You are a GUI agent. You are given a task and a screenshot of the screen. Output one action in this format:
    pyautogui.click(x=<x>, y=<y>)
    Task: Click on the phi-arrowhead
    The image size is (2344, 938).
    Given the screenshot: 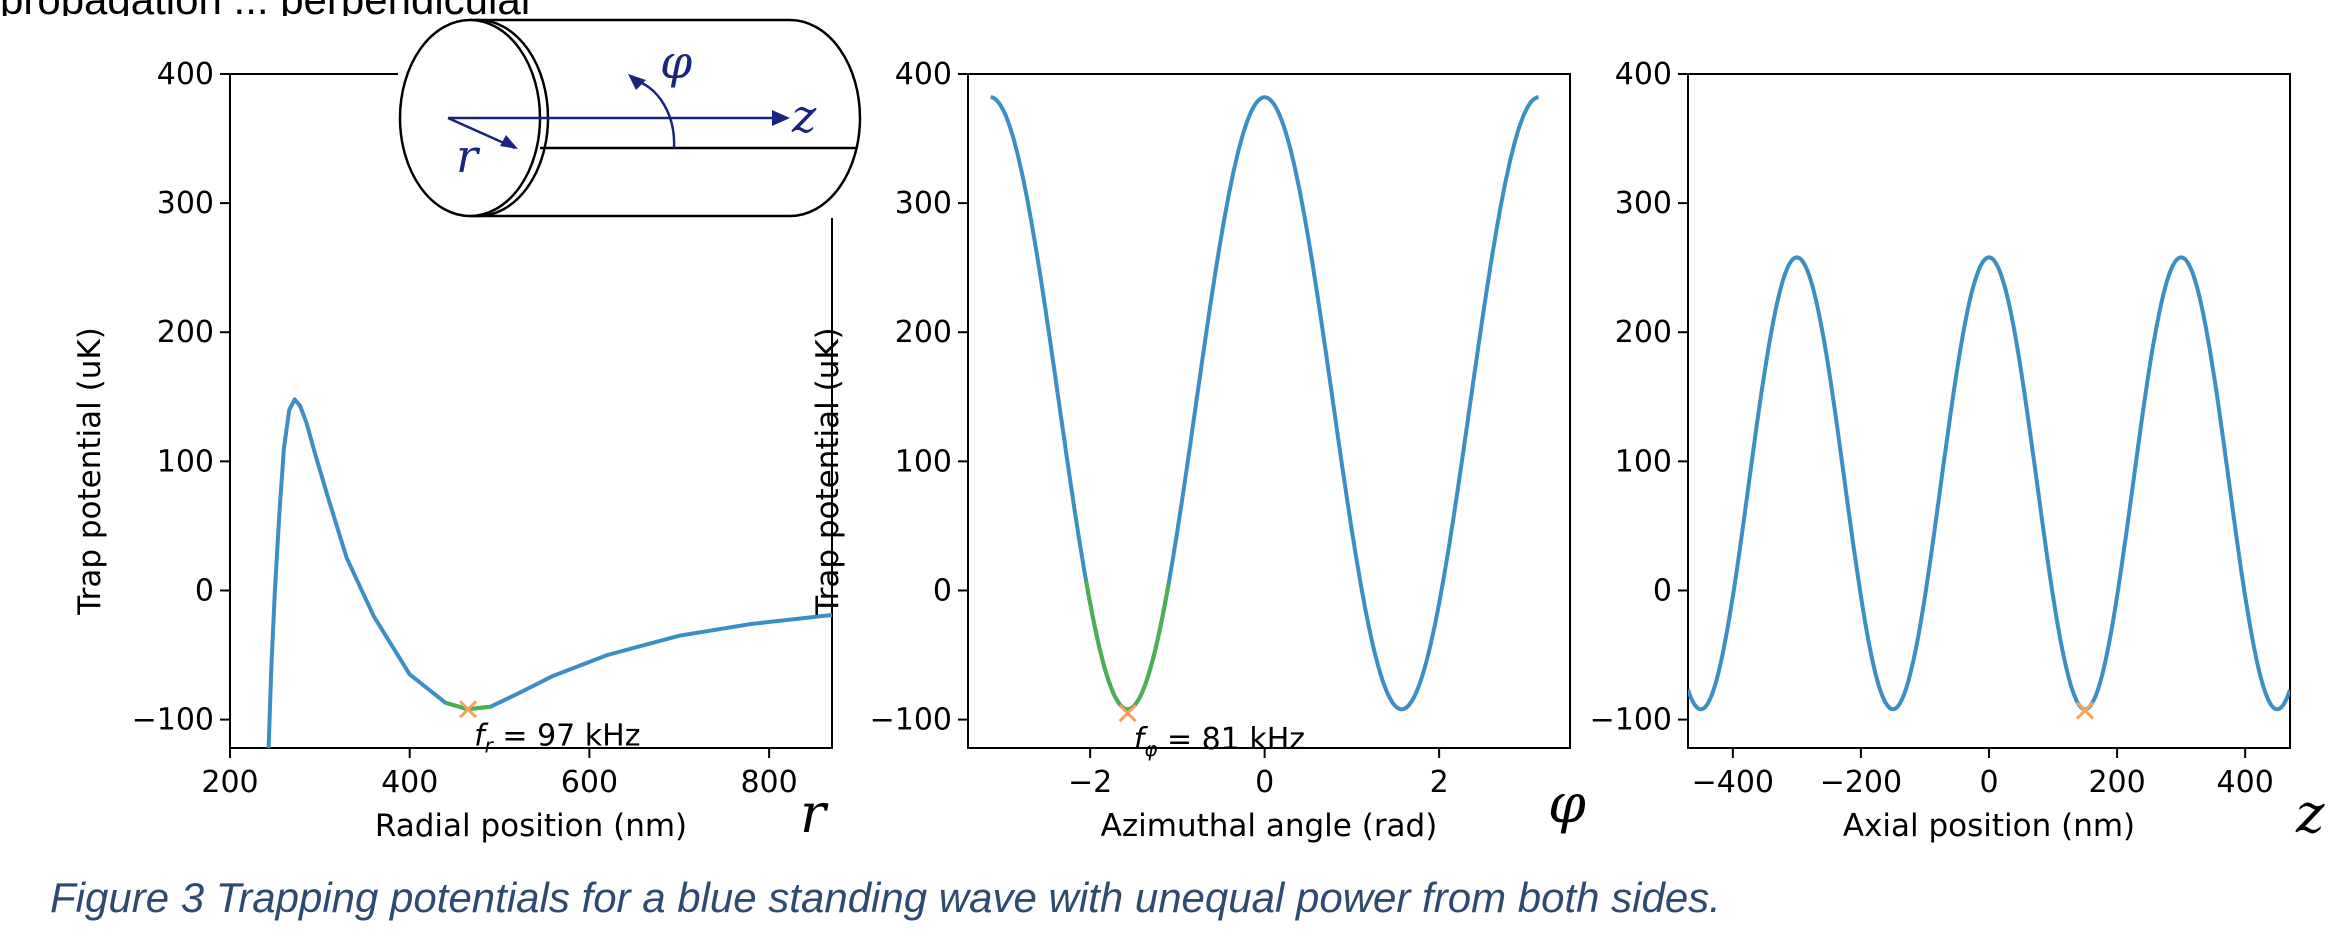 What is the action you would take?
    pyautogui.click(x=637, y=82)
    